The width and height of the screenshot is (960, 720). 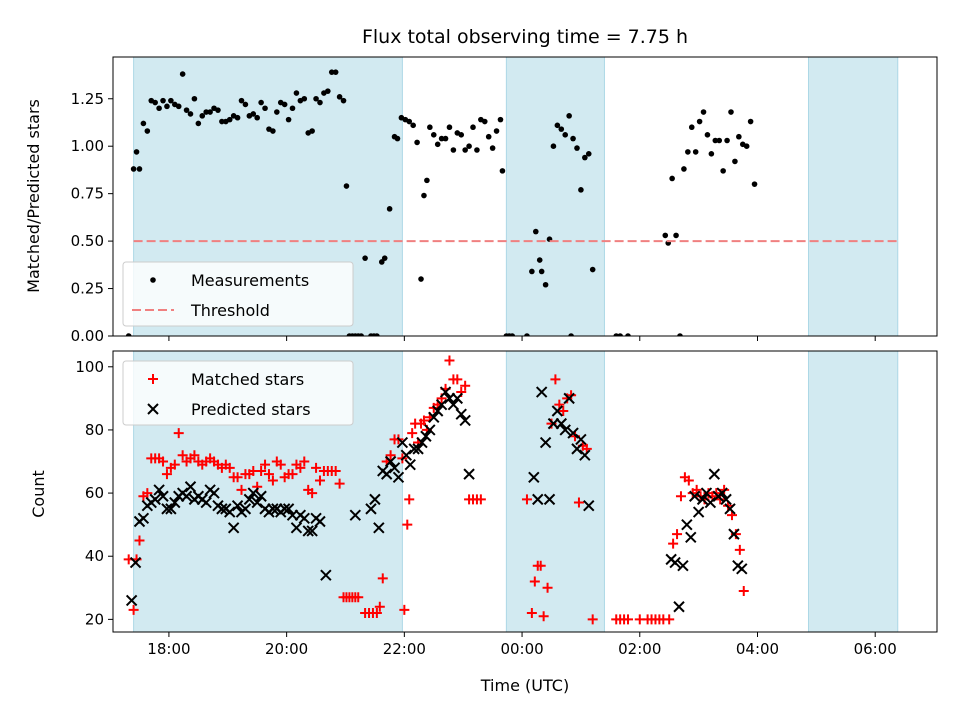 I want to click on legend-label: Threshold, so click(x=230, y=310).